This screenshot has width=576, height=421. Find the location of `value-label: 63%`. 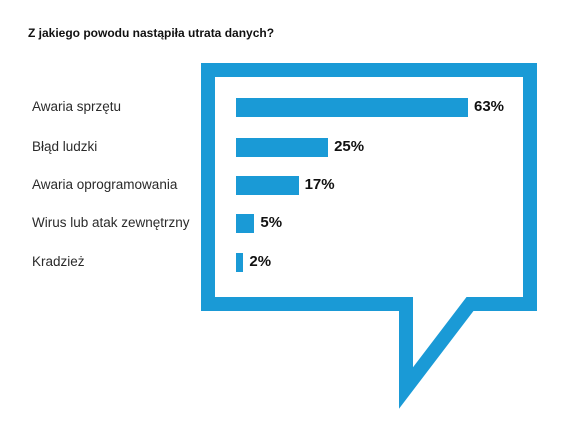

value-label: 63% is located at coordinates (489, 106).